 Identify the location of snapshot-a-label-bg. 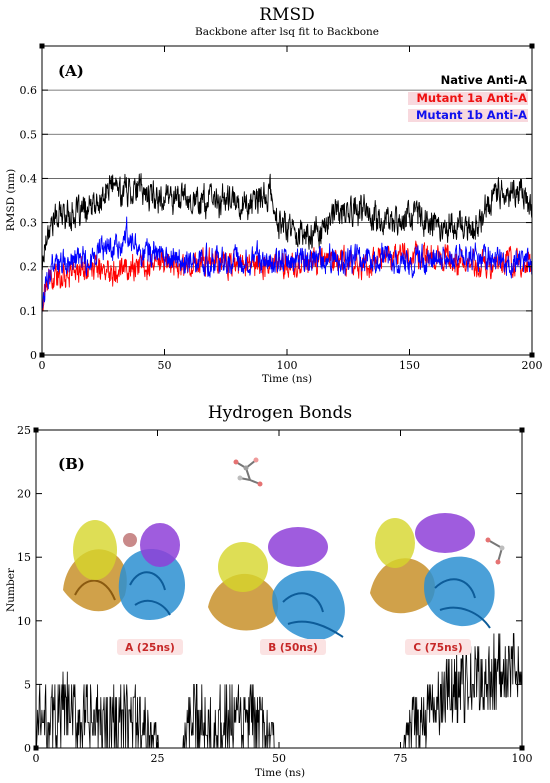
(150, 647).